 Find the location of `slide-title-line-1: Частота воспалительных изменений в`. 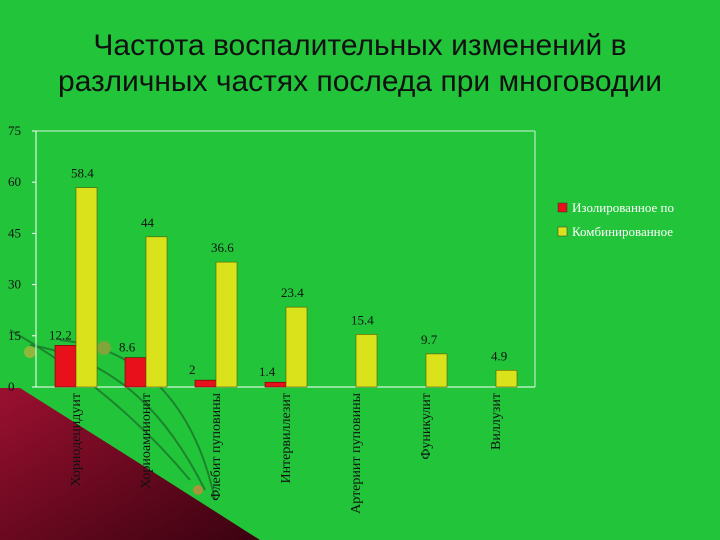

slide-title-line-1: Частота воспалительных изменений в is located at coordinates (360, 45).